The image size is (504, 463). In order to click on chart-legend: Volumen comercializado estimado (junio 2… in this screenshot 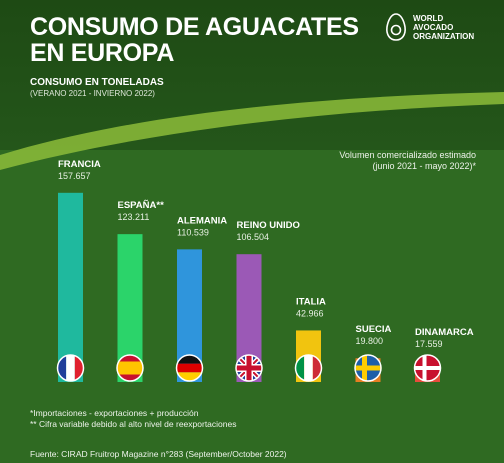, I will do `click(407, 161)`.